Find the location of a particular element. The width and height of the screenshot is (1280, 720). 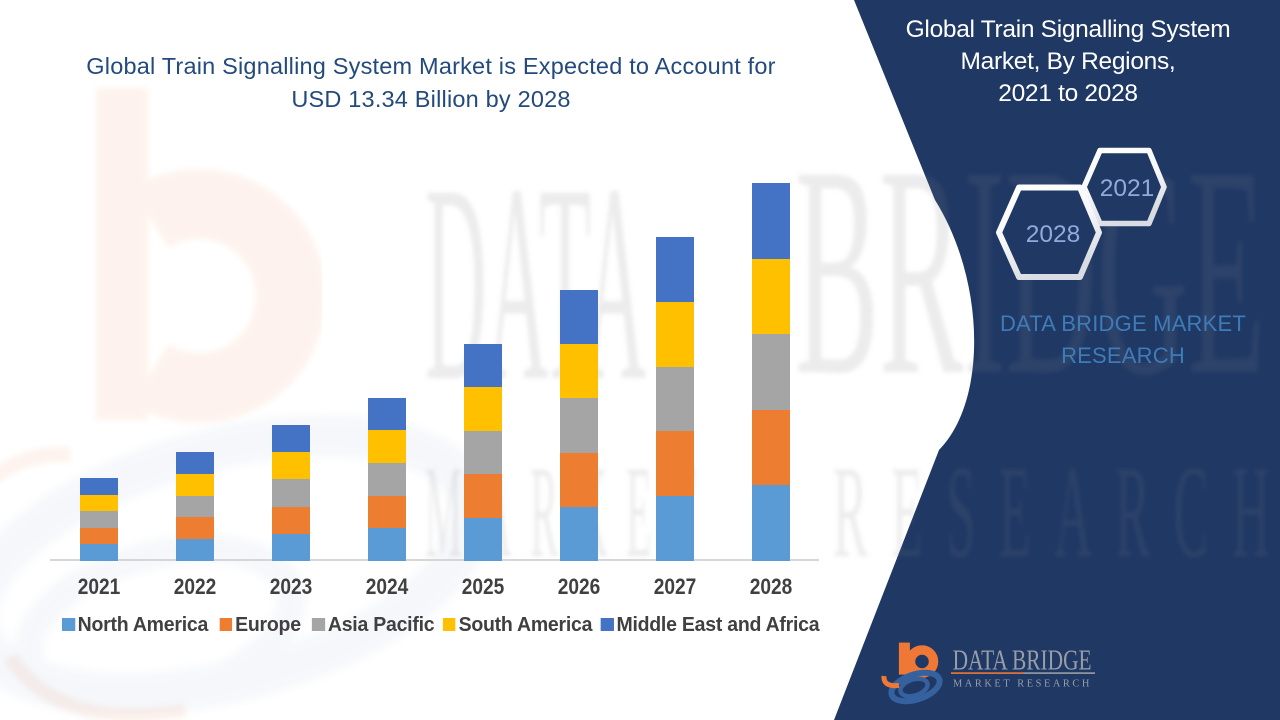

svg-text: 2028 is located at coordinates (1053, 234).